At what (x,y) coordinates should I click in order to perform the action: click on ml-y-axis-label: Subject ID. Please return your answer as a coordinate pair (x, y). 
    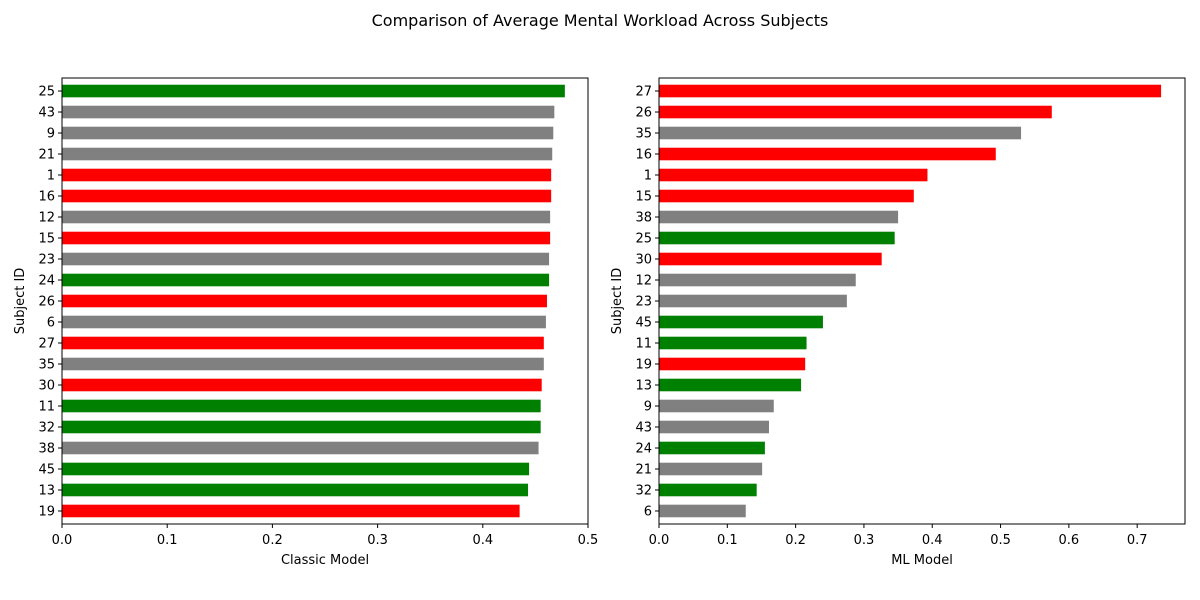
    Looking at the image, I should click on (617, 301).